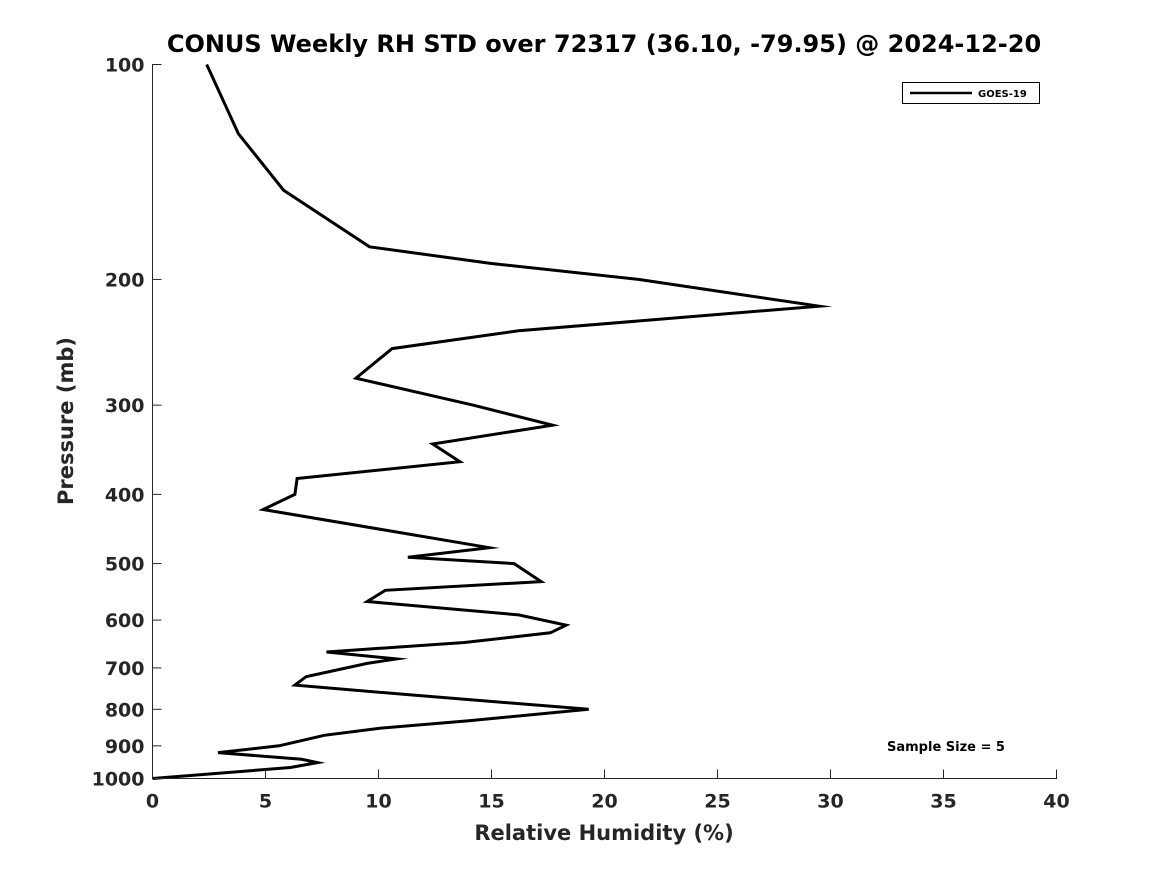 The width and height of the screenshot is (1167, 875). I want to click on legend-label-goes-19: GOES-19, so click(1002, 94).